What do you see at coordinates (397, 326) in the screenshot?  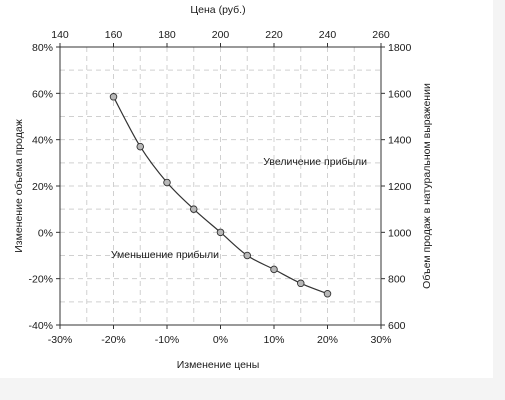 I see `y-right-tick-label: 600` at bounding box center [397, 326].